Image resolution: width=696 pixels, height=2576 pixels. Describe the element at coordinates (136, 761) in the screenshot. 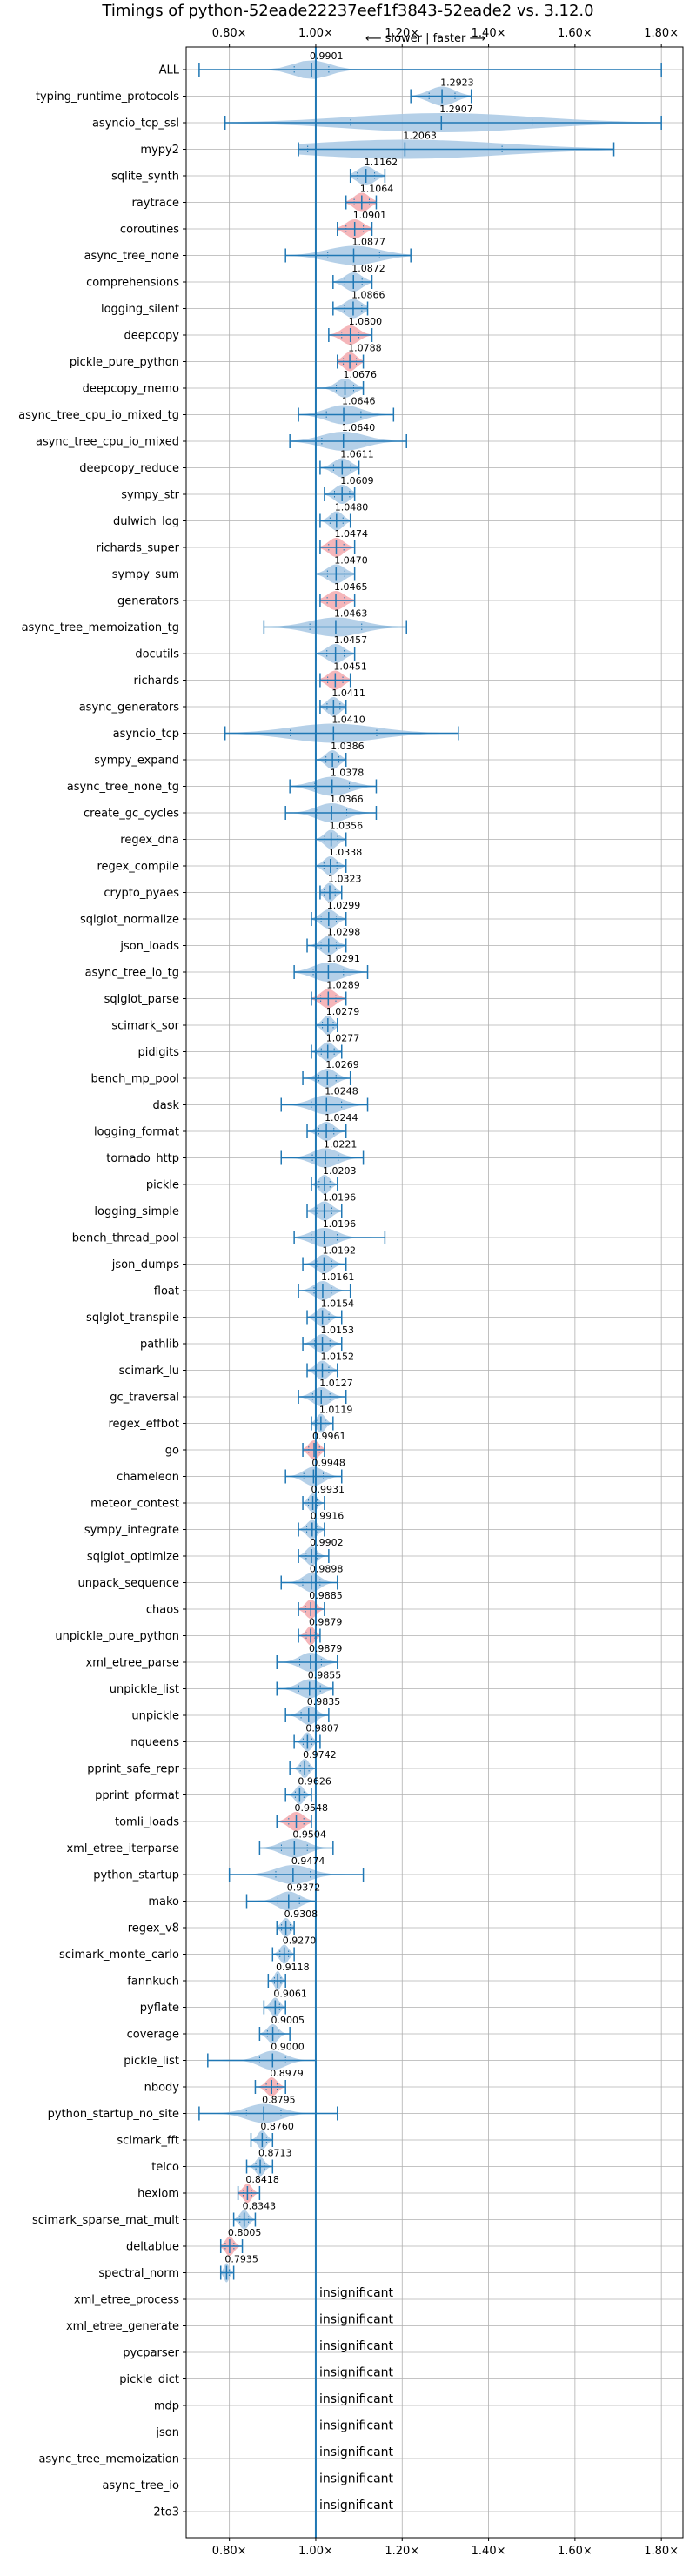

I see `benchmark-label: sympy_expand` at that location.